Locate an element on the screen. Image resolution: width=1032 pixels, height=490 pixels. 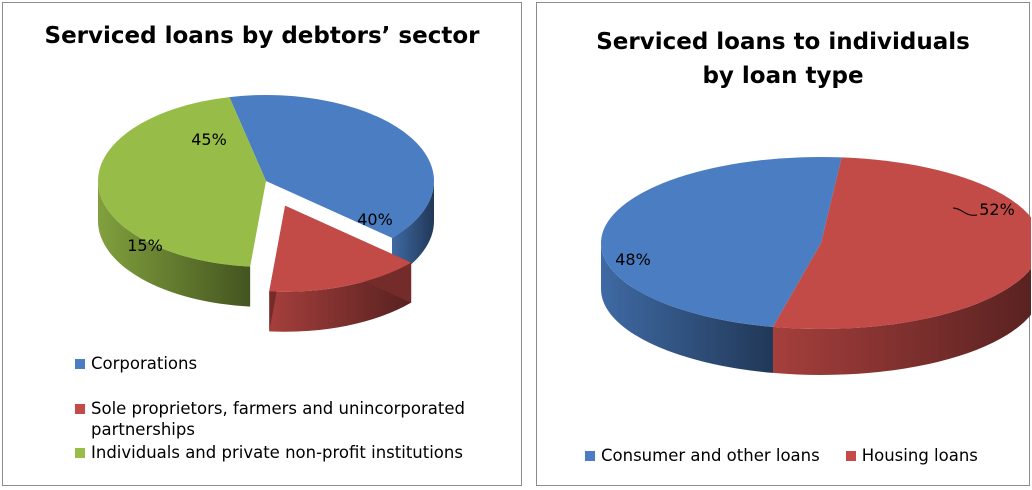
legend-item-housing: Housing loans is located at coordinates (911, 455).